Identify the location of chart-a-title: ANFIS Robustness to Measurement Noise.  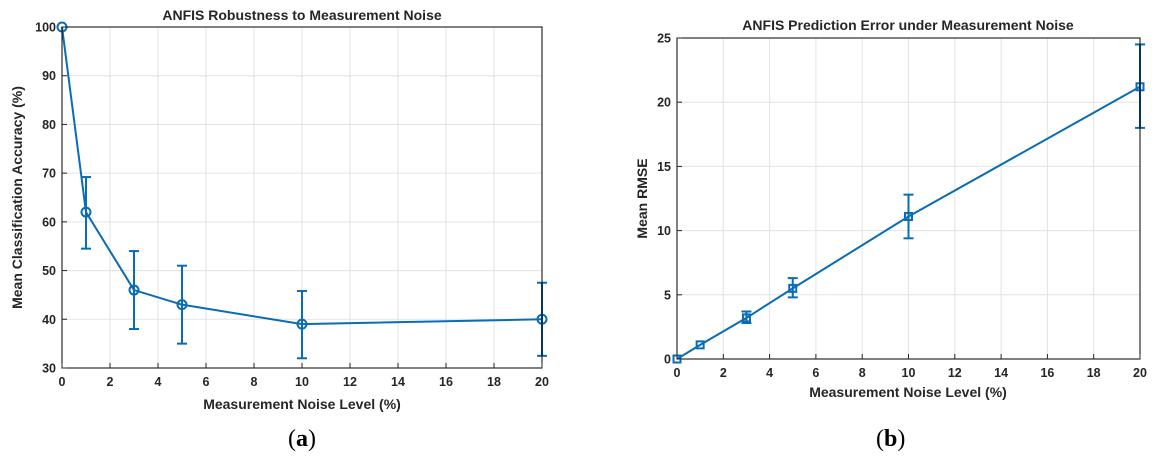
(301, 15).